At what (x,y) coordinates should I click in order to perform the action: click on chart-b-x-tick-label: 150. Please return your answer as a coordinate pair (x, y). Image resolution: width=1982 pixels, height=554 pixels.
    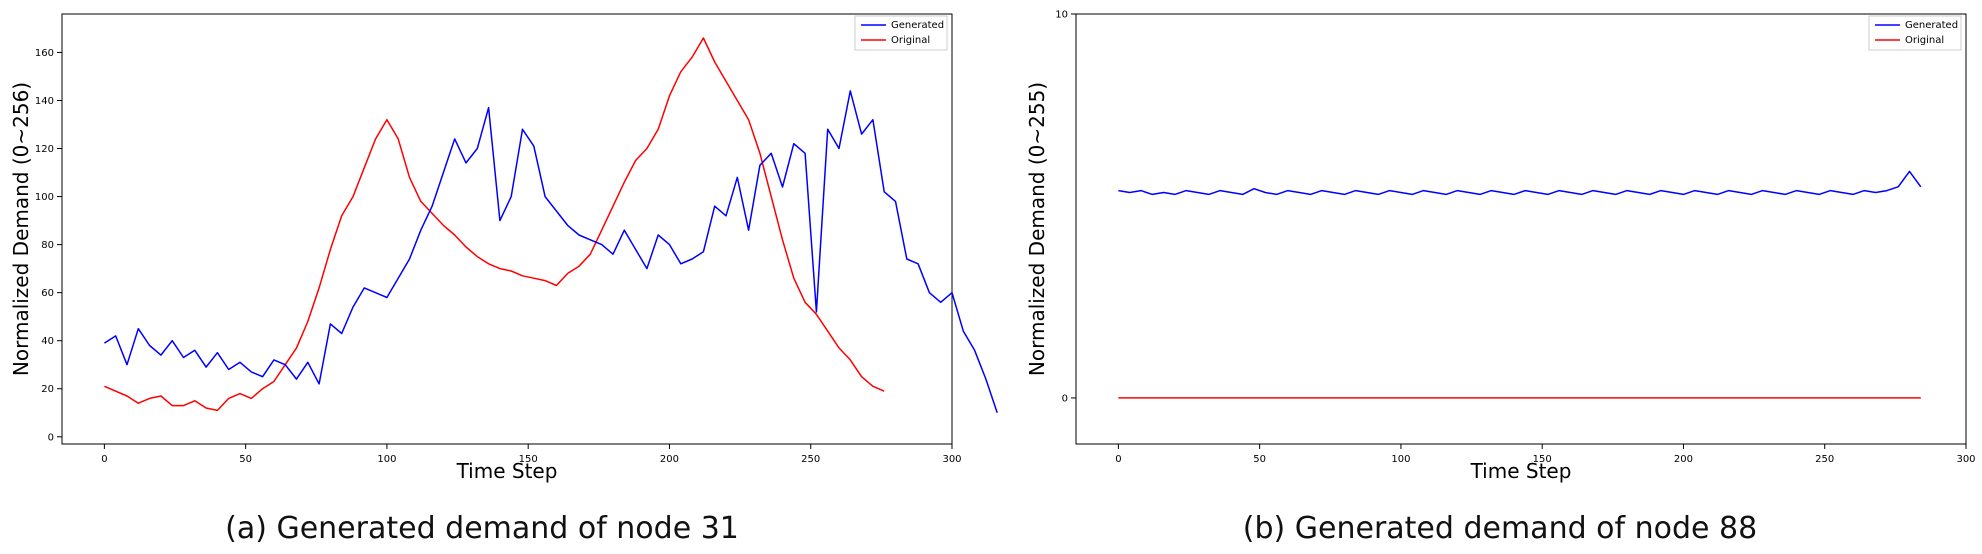
    Looking at the image, I should click on (1542, 459).